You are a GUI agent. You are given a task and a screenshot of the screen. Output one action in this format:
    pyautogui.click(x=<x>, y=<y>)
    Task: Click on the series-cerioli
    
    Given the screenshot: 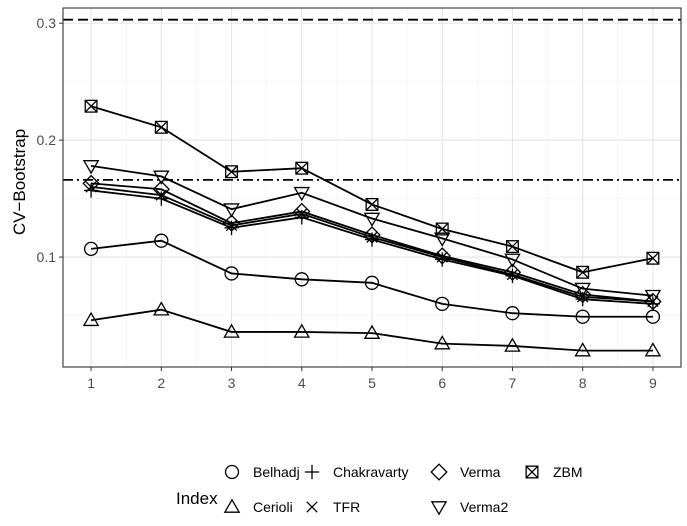 What is the action you would take?
    pyautogui.click(x=372, y=329)
    